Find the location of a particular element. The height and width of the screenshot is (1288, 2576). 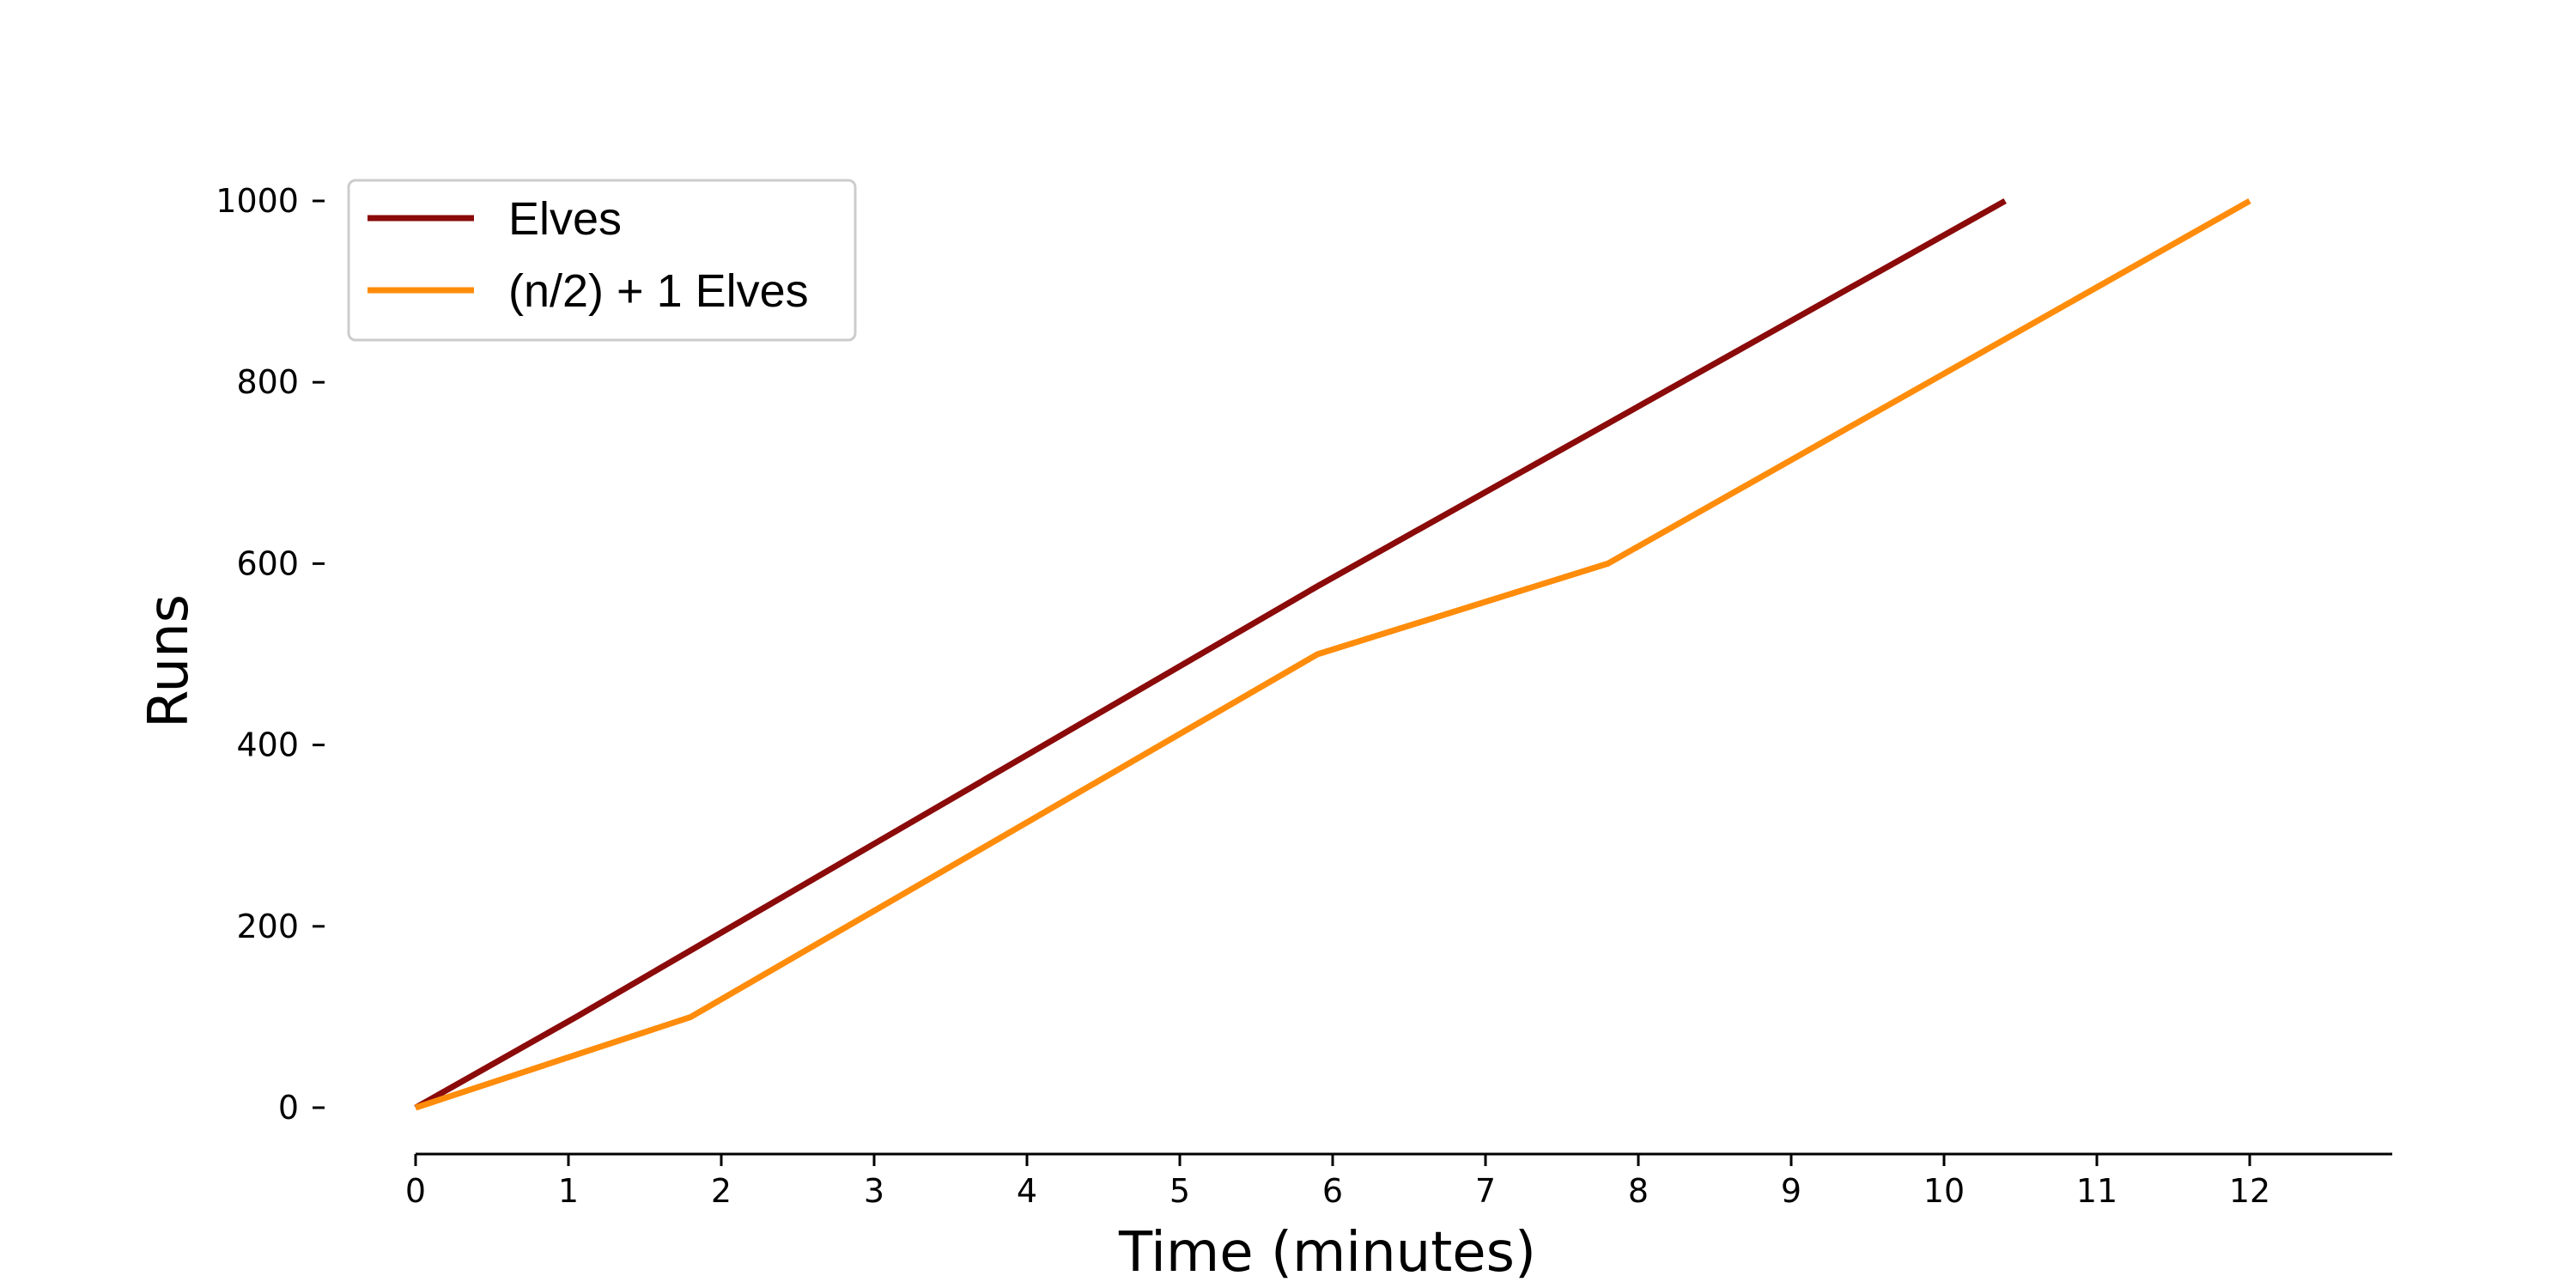

legend: Elves (n/2) + 1 Elves is located at coordinates (602, 260).